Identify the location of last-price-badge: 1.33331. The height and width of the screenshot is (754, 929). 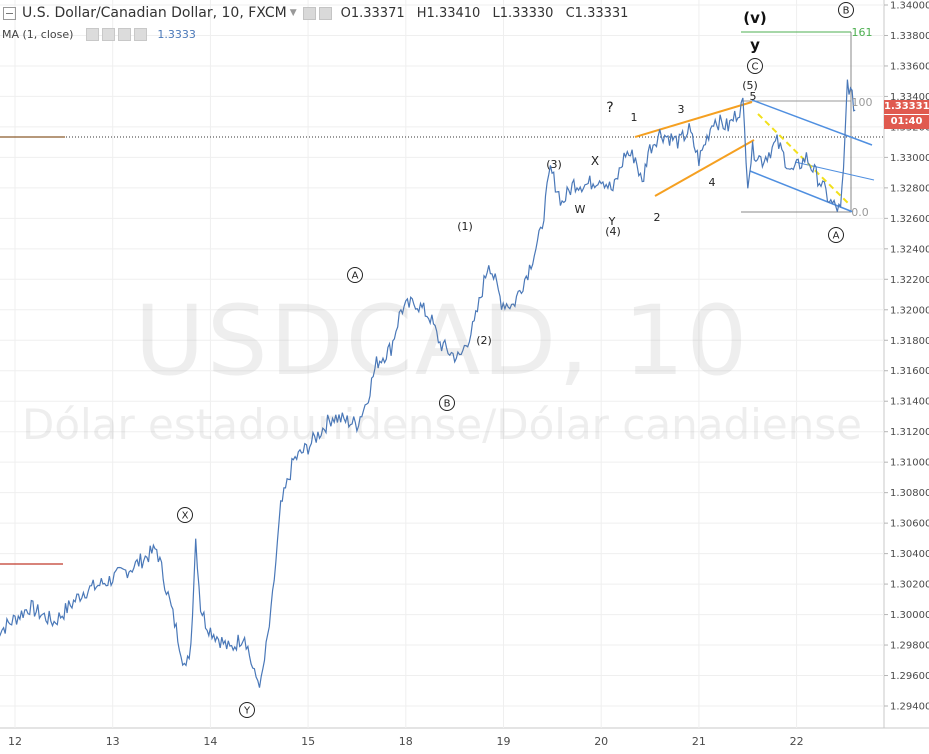
(906, 106).